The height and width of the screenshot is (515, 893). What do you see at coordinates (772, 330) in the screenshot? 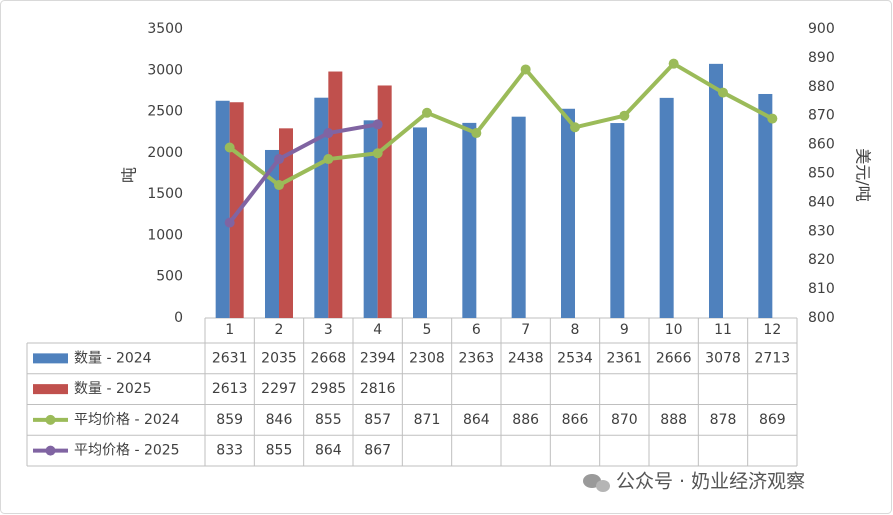
I see `x-tick-label: 12` at bounding box center [772, 330].